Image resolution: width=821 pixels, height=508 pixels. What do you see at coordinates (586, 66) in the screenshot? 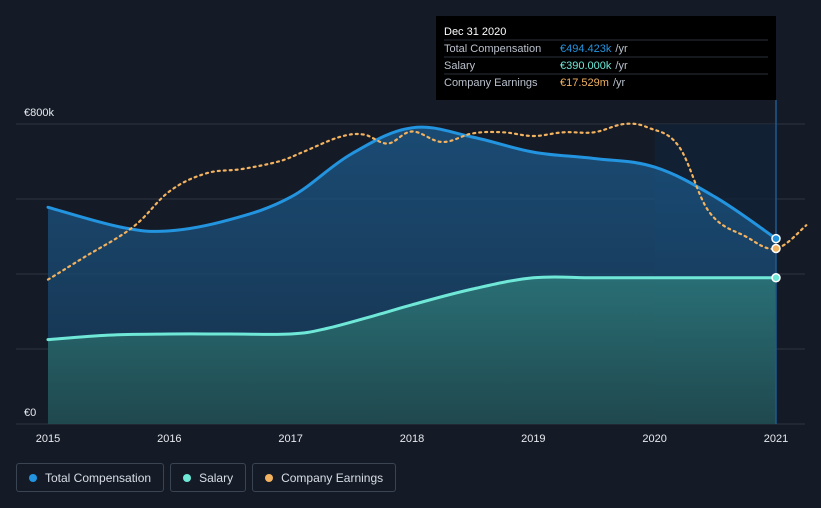
I see `tooltip-row-value: €390.000k` at bounding box center [586, 66].